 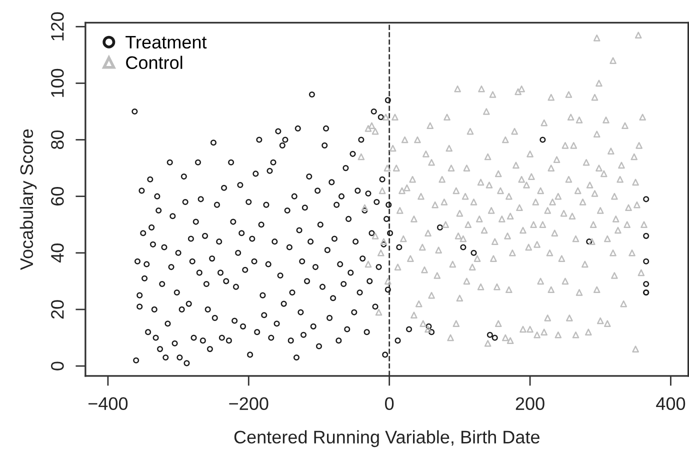 What do you see at coordinates (28, 199) in the screenshot?
I see `y-axis-title: Vocabulary Score` at bounding box center [28, 199].